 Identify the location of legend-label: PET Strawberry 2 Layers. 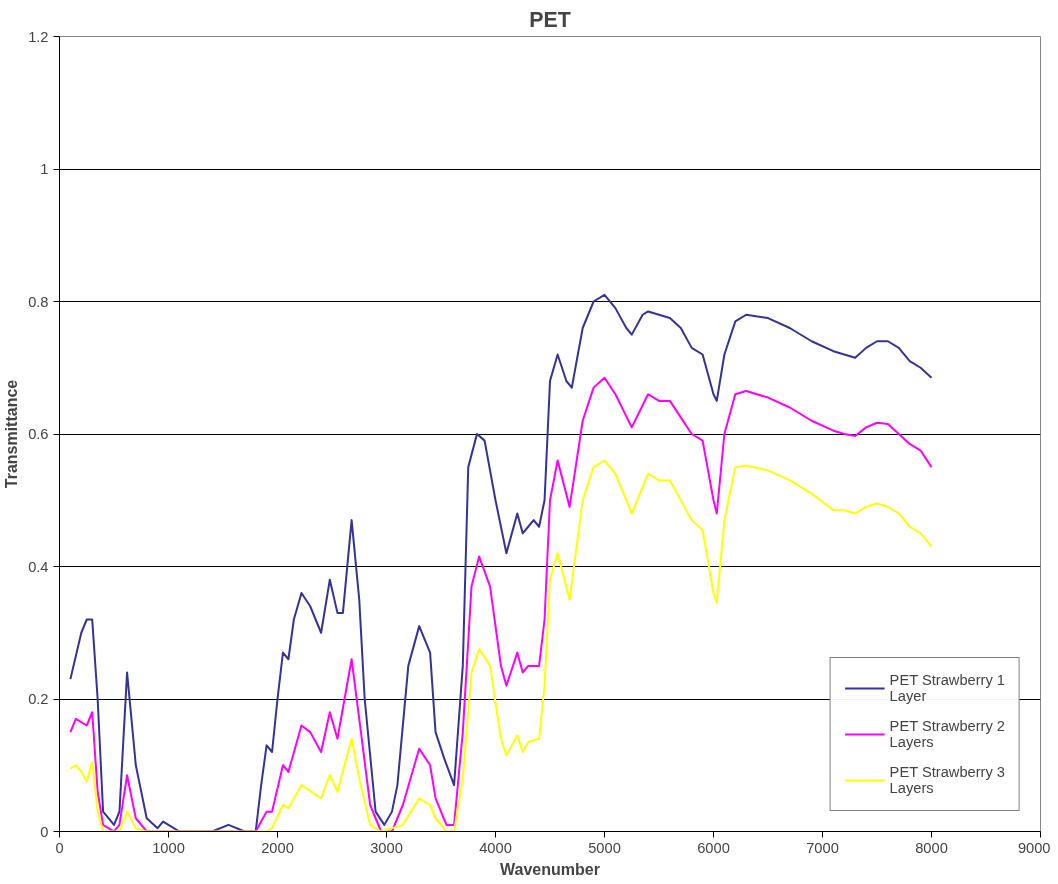
(947, 734).